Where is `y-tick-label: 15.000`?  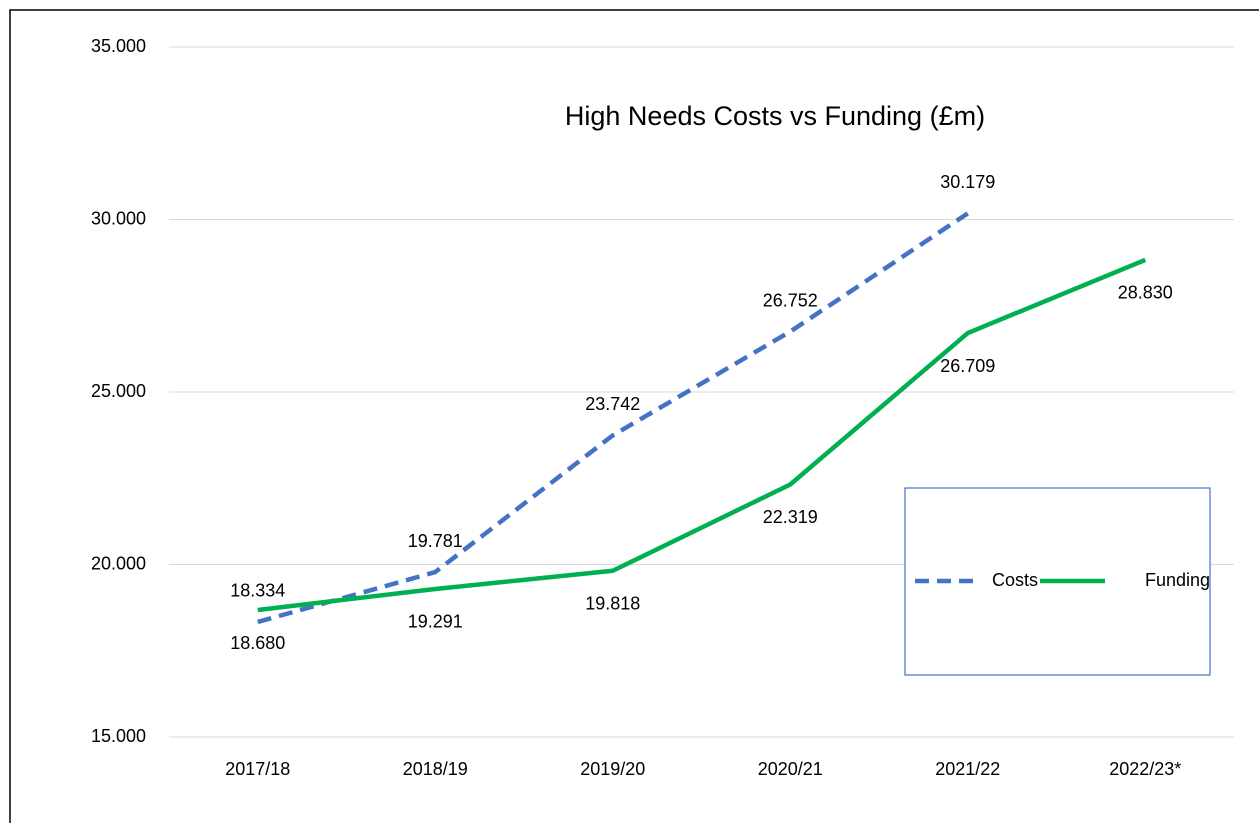 y-tick-label: 15.000 is located at coordinates (118, 736).